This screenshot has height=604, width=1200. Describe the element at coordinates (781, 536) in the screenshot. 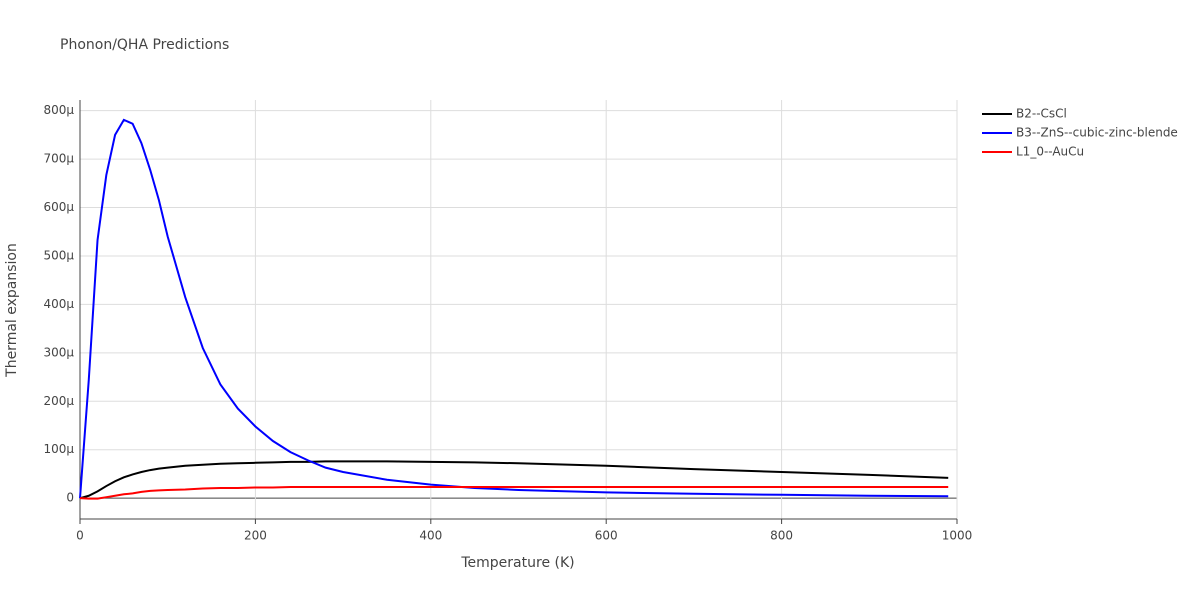

I see `x-tick-label: 800` at that location.